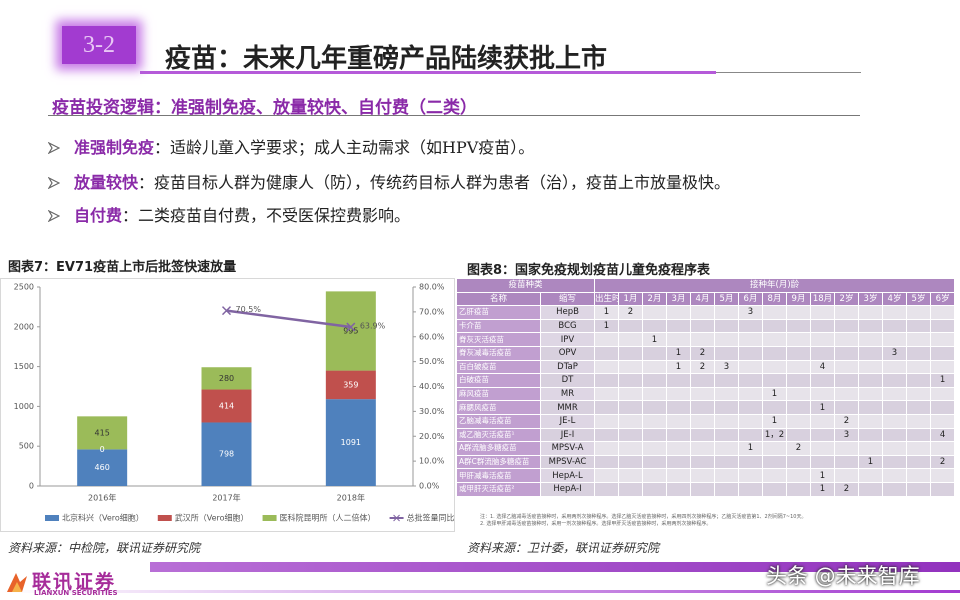  I want to click on column-header: 出生时, so click(607, 299).